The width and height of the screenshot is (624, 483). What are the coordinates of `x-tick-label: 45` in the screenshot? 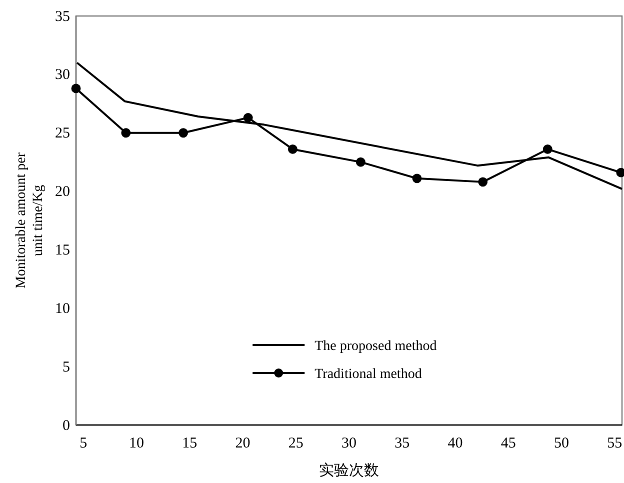 It's located at (508, 444).